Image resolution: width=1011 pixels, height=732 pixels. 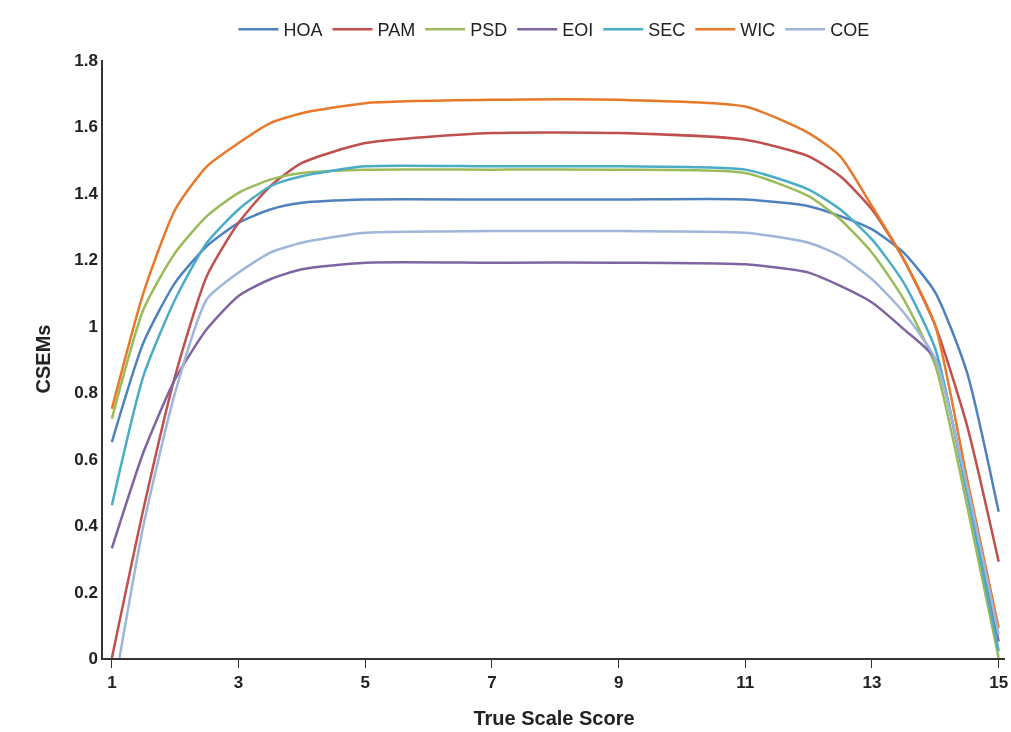 What do you see at coordinates (86, 393) in the screenshot?
I see `y-tick-label: 0.8` at bounding box center [86, 393].